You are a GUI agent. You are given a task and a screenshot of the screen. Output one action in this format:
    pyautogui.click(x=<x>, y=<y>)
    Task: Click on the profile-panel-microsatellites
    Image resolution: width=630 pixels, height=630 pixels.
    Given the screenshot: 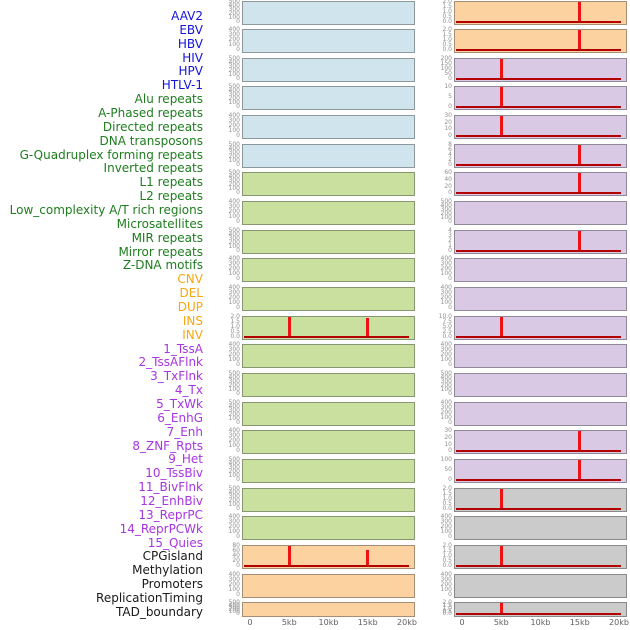 What is the action you would take?
    pyautogui.click(x=328, y=442)
    